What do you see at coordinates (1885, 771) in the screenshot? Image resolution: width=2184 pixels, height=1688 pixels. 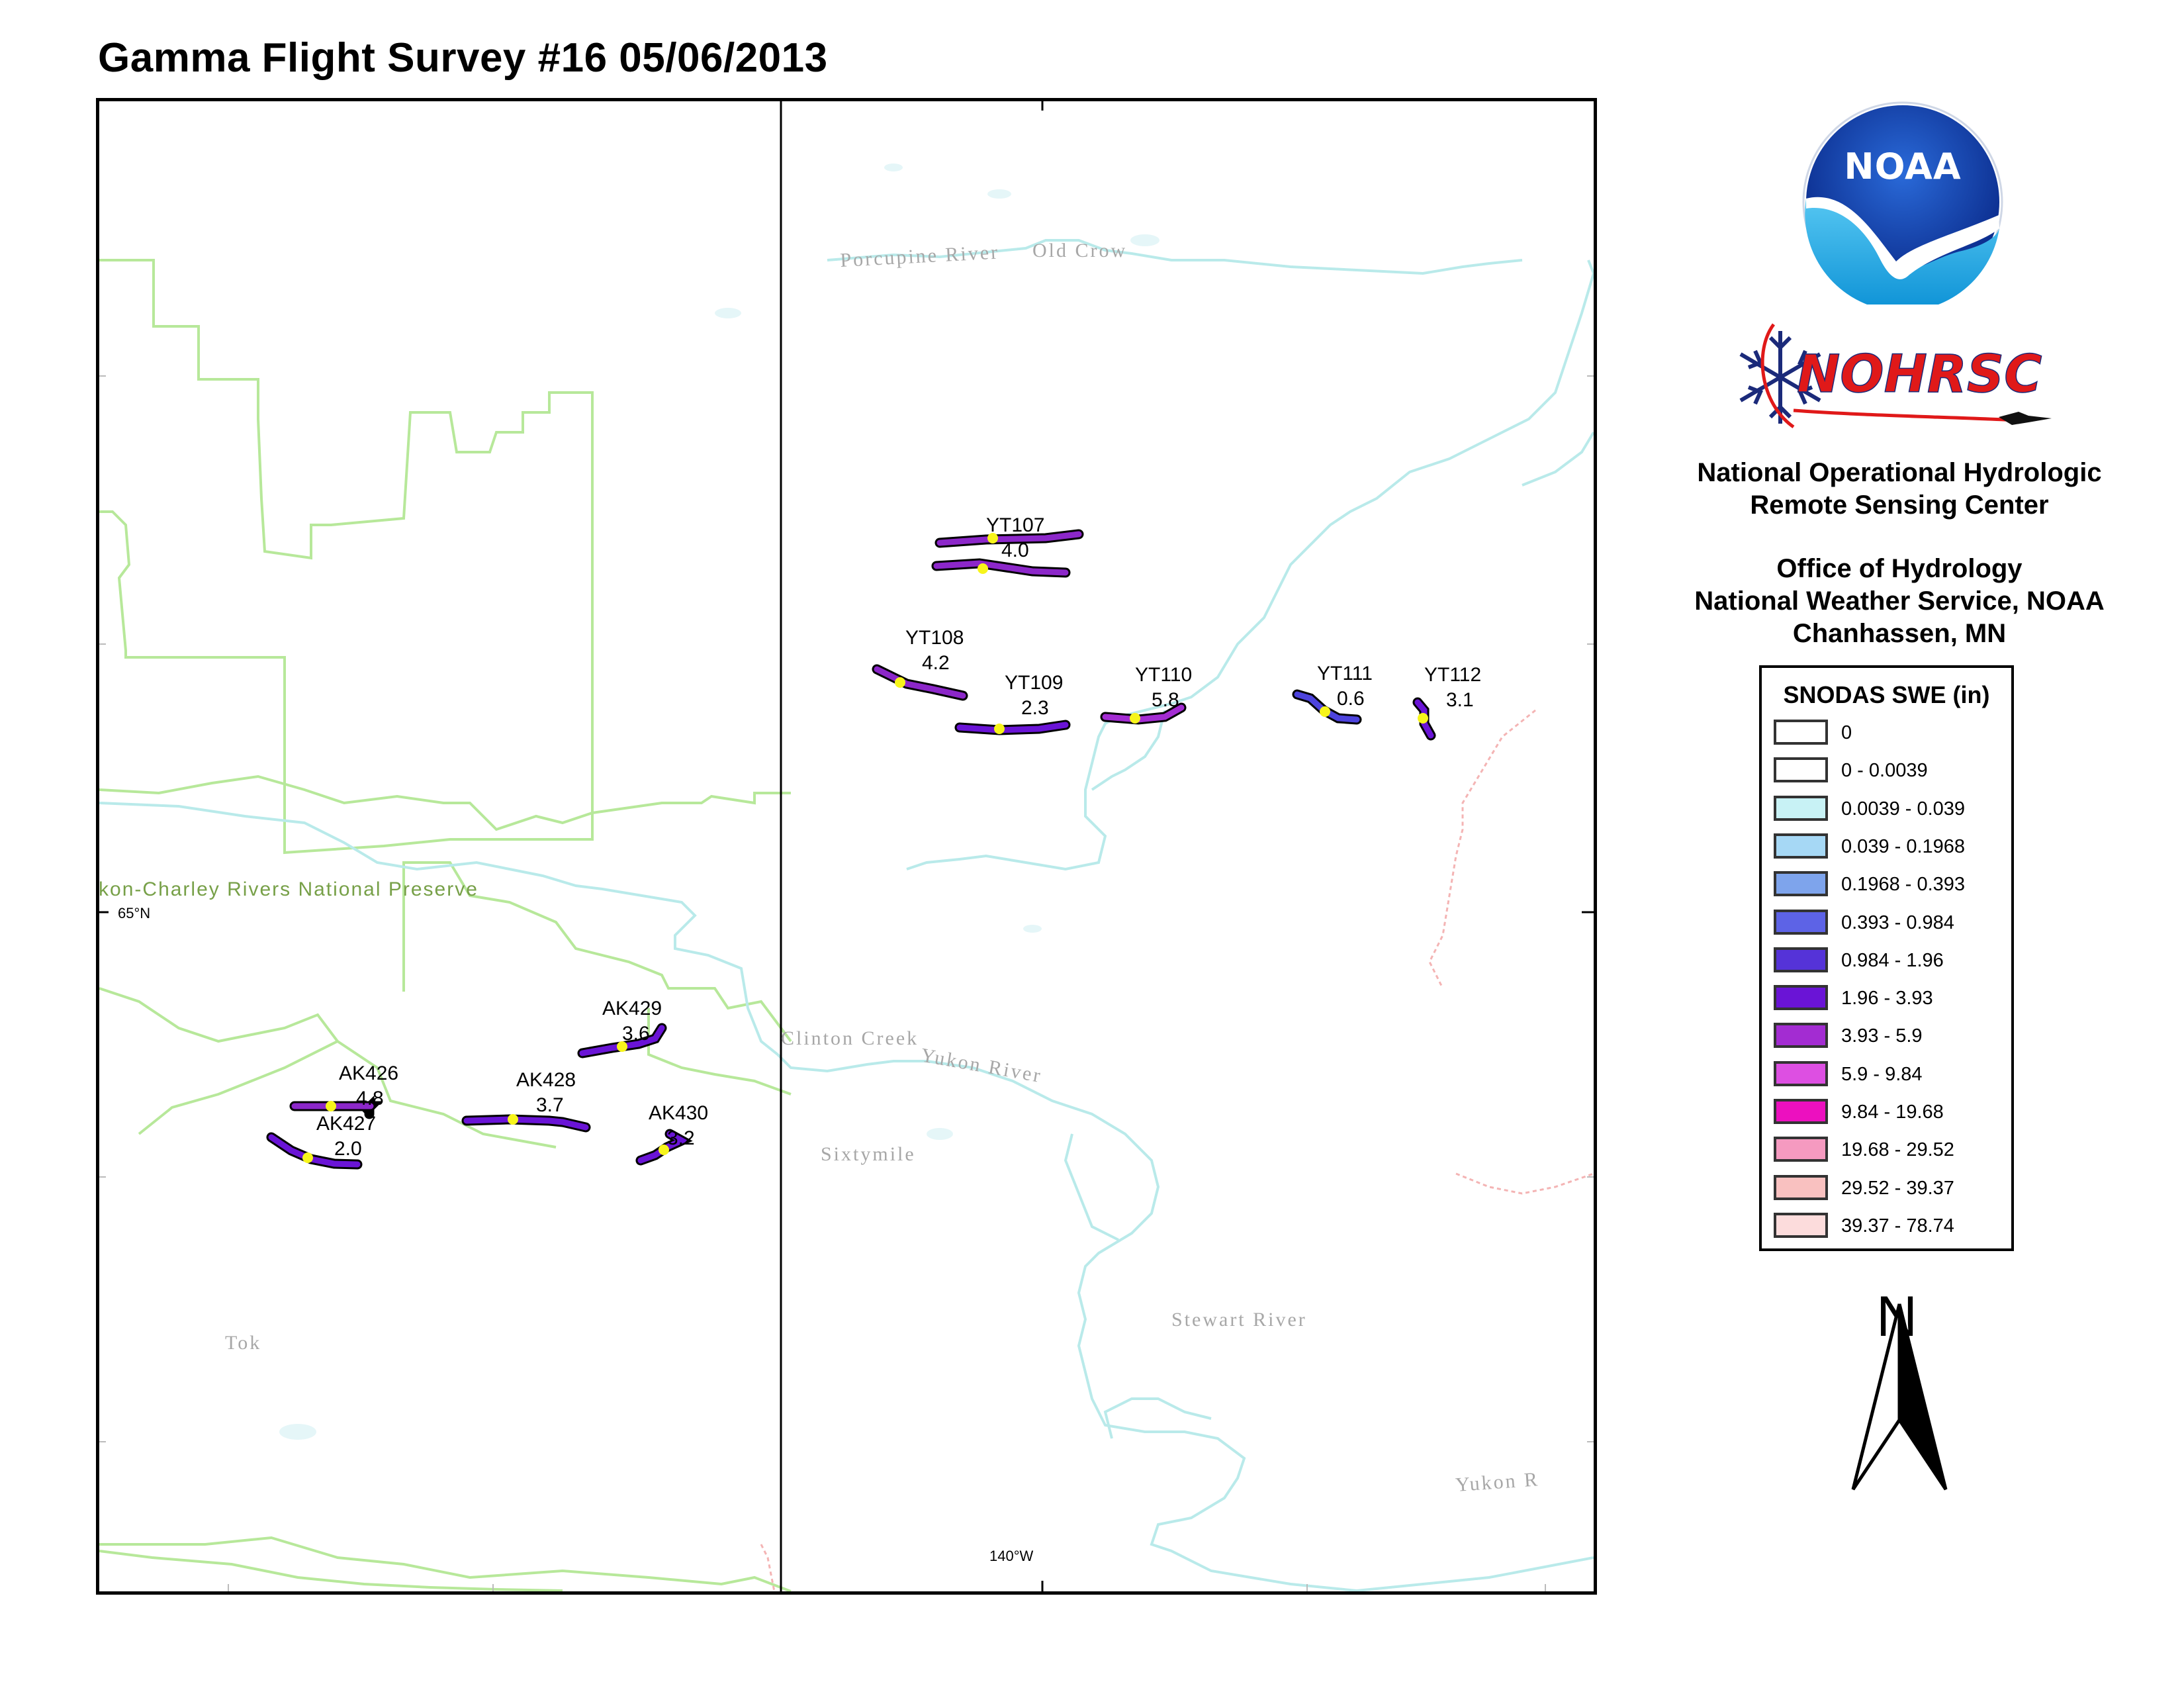 I see `legend-label: 0 - 0.0039` at bounding box center [1885, 771].